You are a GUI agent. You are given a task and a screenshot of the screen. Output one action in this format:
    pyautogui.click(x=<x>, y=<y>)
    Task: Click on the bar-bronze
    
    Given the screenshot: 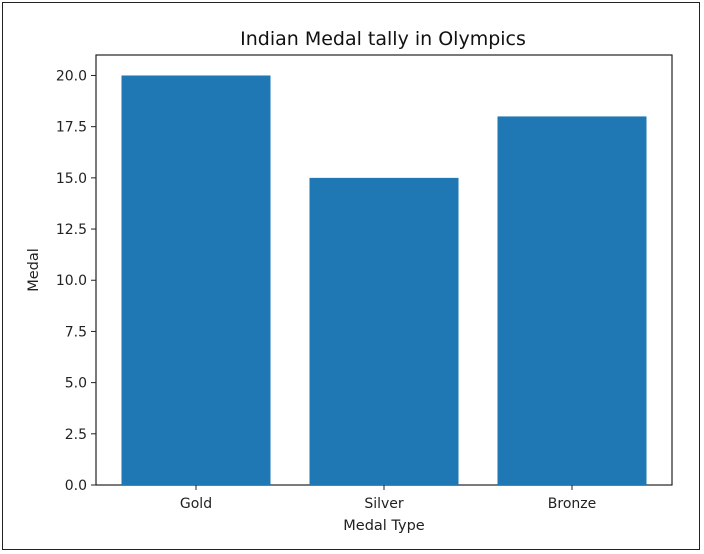 What is the action you would take?
    pyautogui.click(x=572, y=300)
    